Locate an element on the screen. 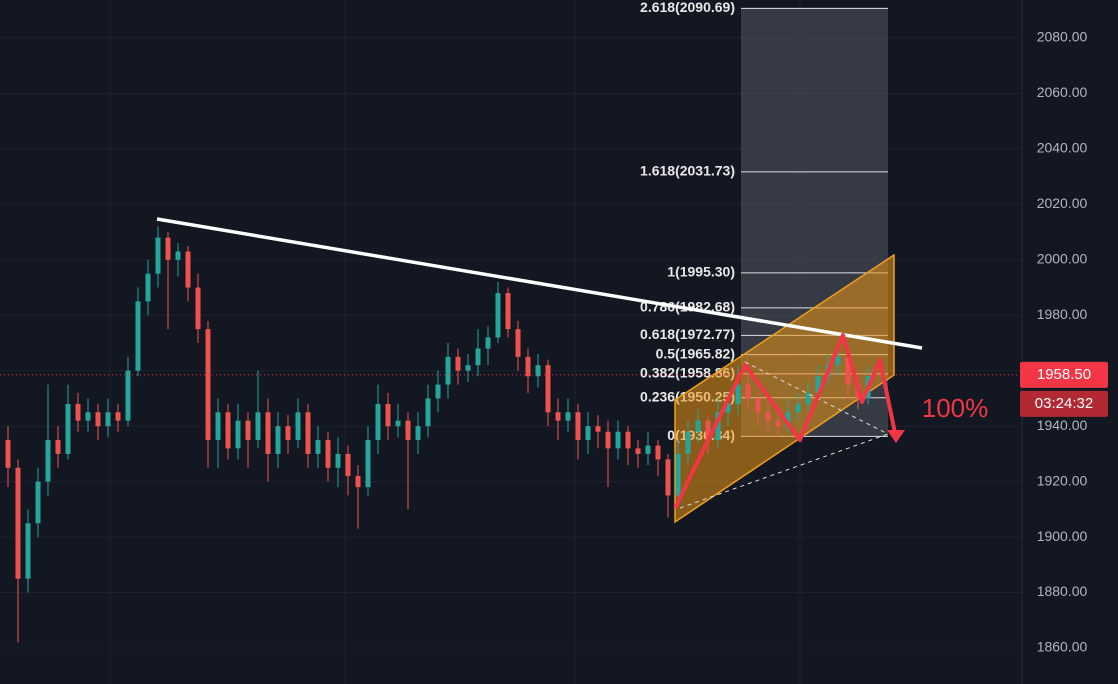 This screenshot has height=684, width=1118. price-axis is located at coordinates (1070, 342).